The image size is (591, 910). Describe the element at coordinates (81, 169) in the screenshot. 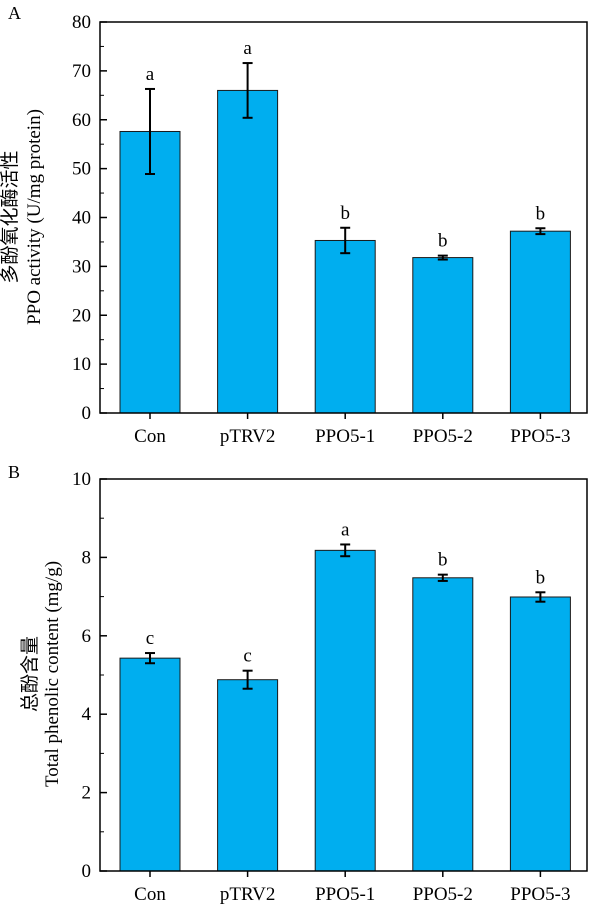

I see `y-tick-label: 50` at that location.